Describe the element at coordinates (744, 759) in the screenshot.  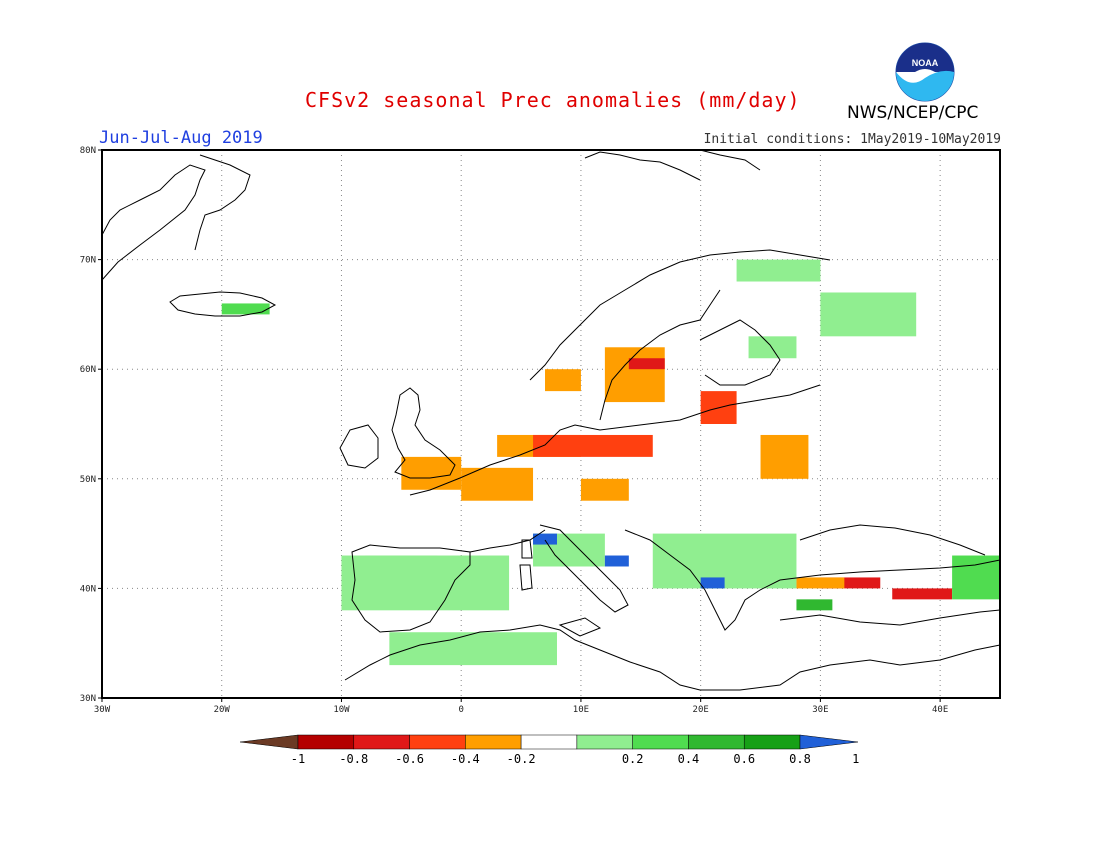
I see `colorbar-label: 0.6` at that location.